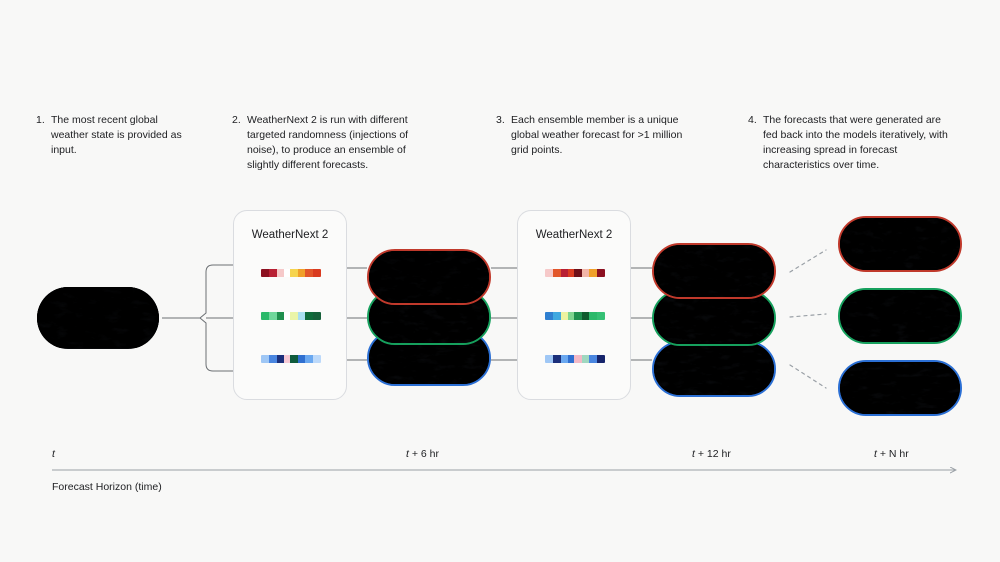 Image resolution: width=1000 pixels, height=562 pixels. What do you see at coordinates (236, 120) in the screenshot?
I see `caption-number: 2.` at bounding box center [236, 120].